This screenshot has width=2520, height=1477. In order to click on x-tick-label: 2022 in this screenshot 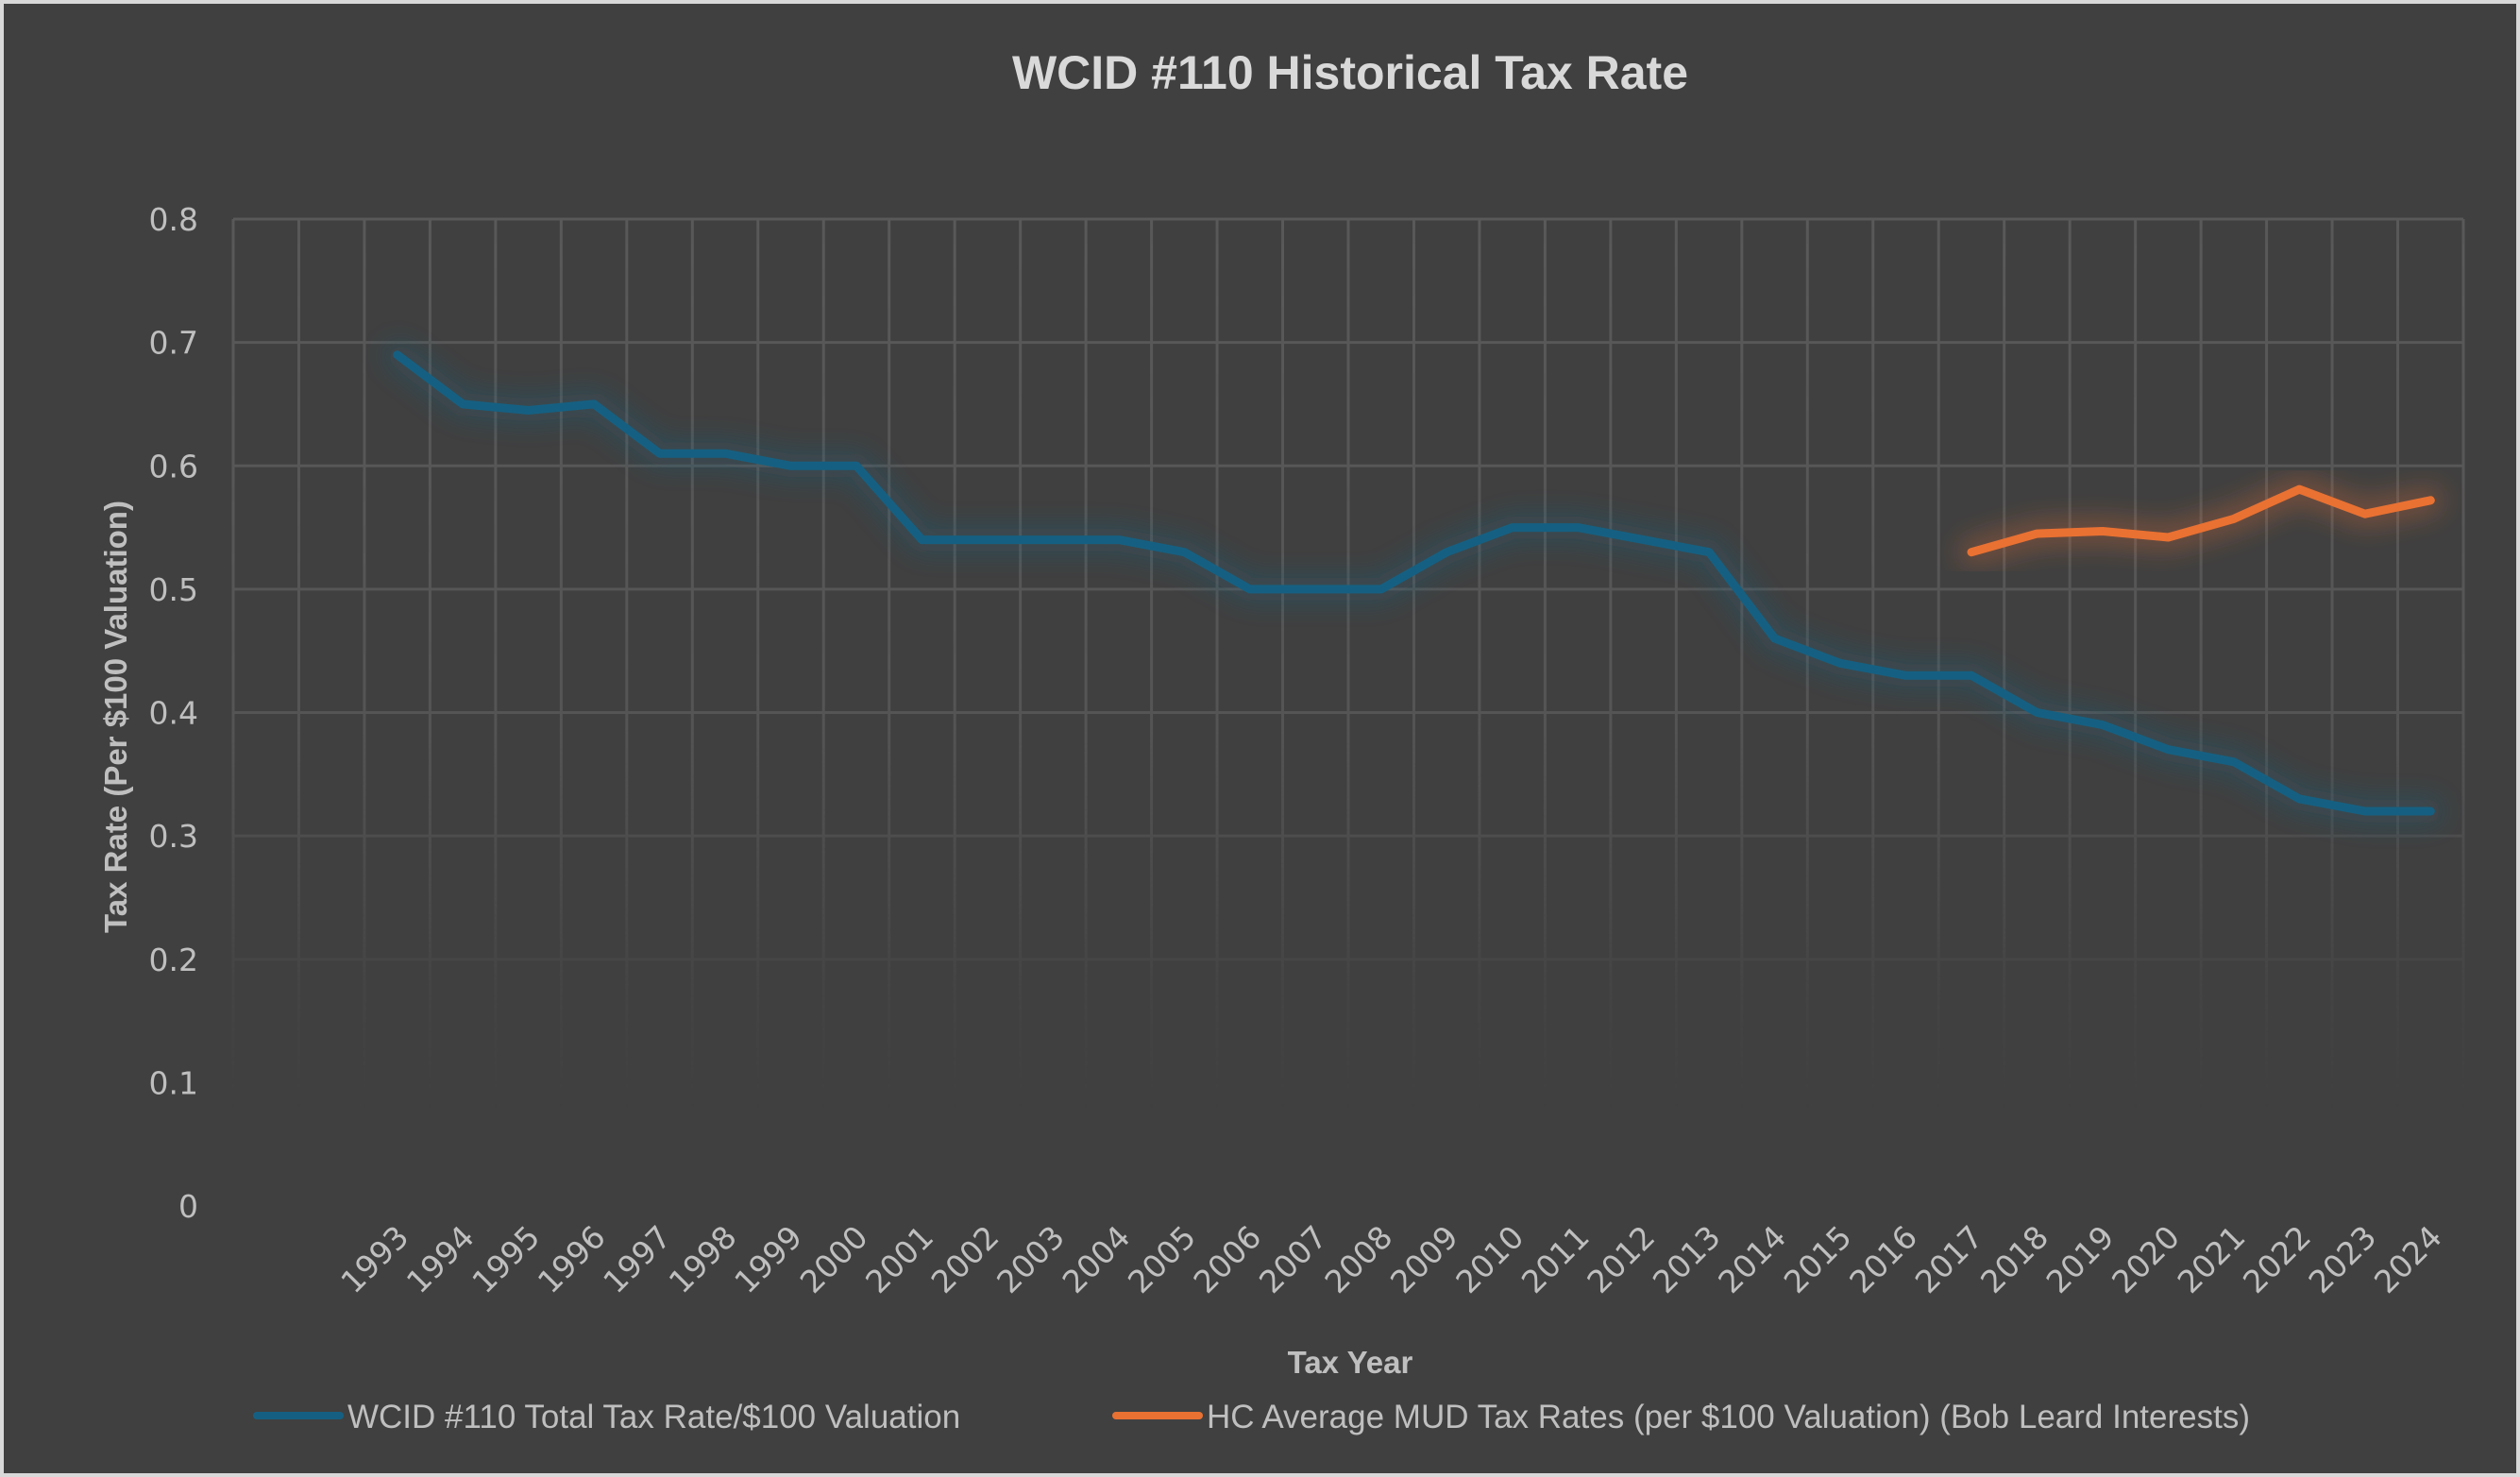, I will do `click(2277, 1259)`.